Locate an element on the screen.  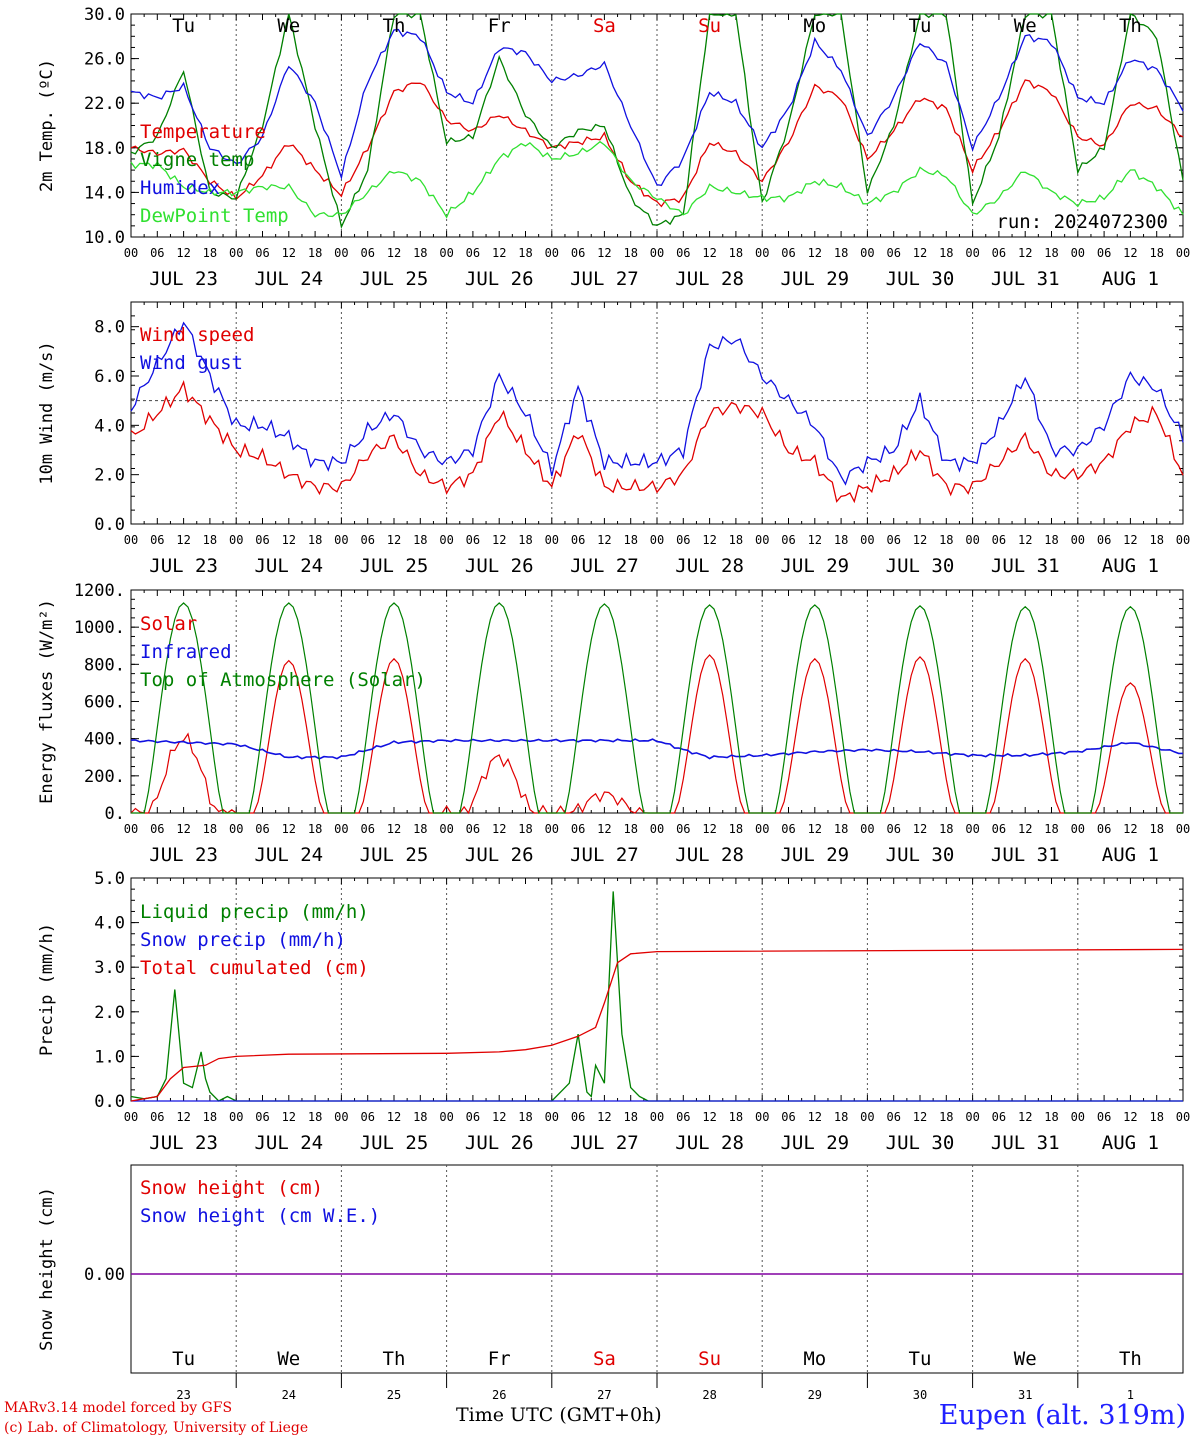
y-axis-label: Precip (mm/h) is located at coordinates (47, 989).